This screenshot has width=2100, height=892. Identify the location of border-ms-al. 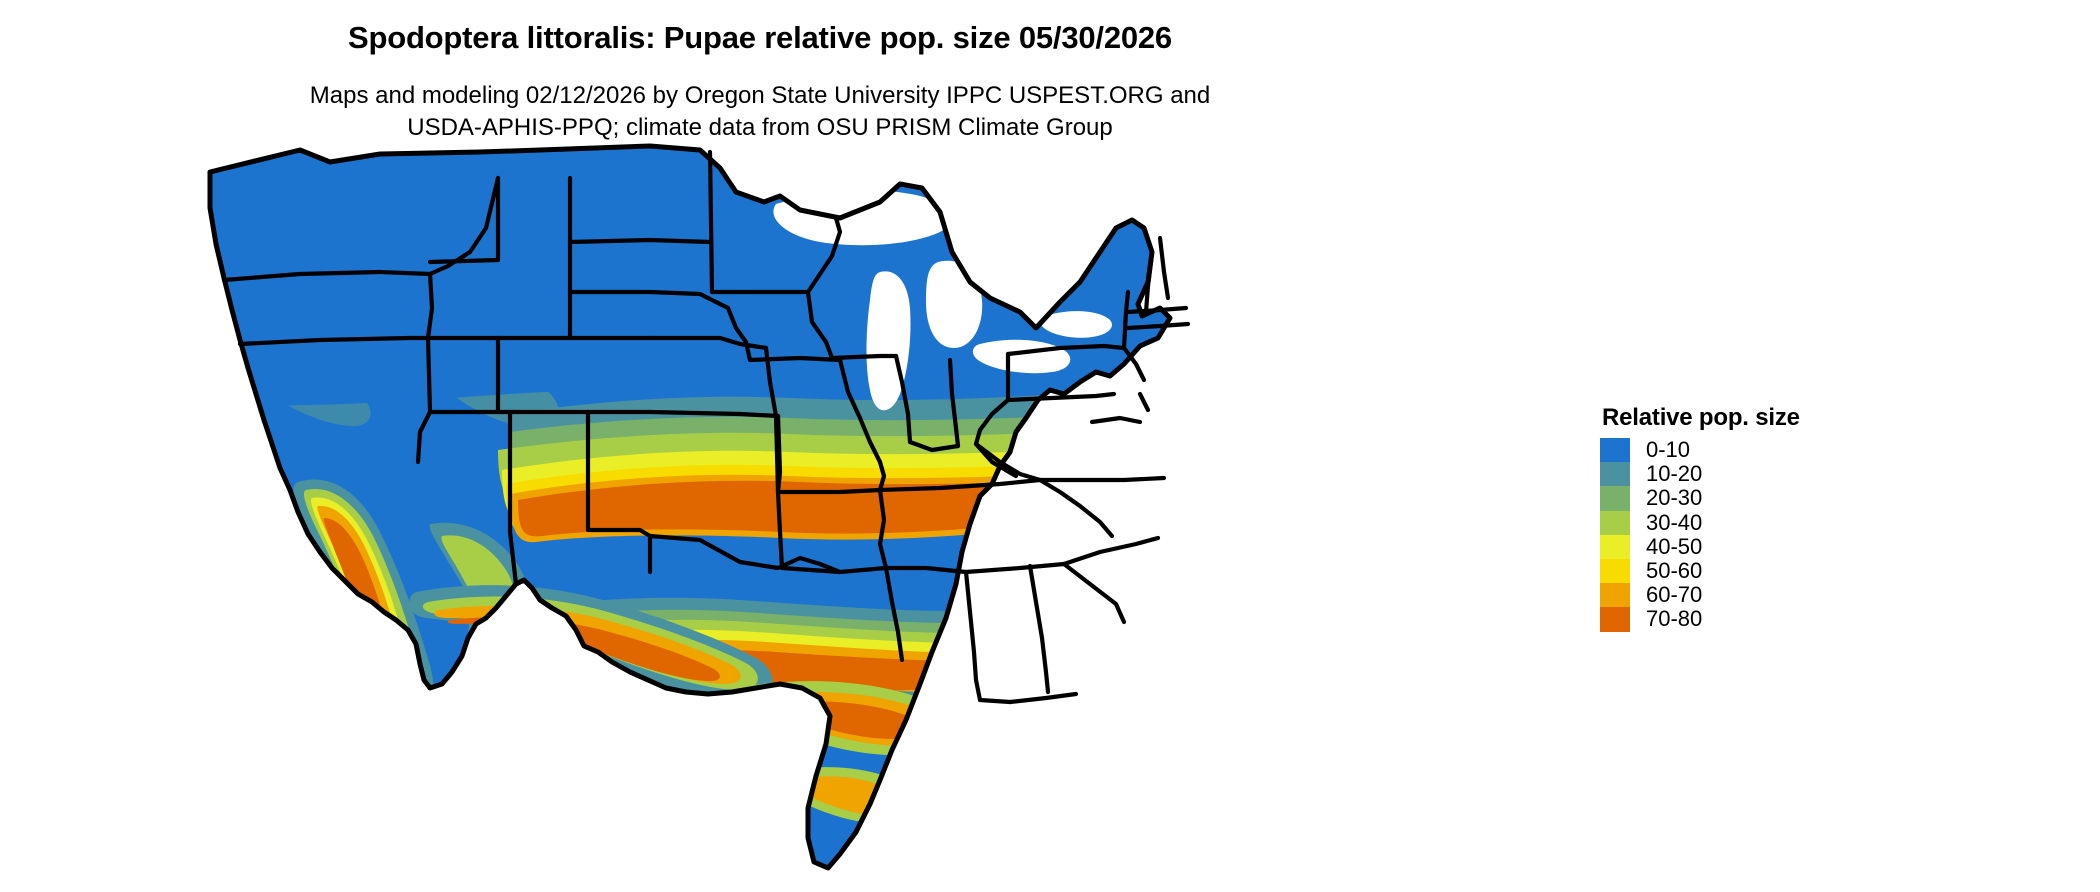
(971, 626).